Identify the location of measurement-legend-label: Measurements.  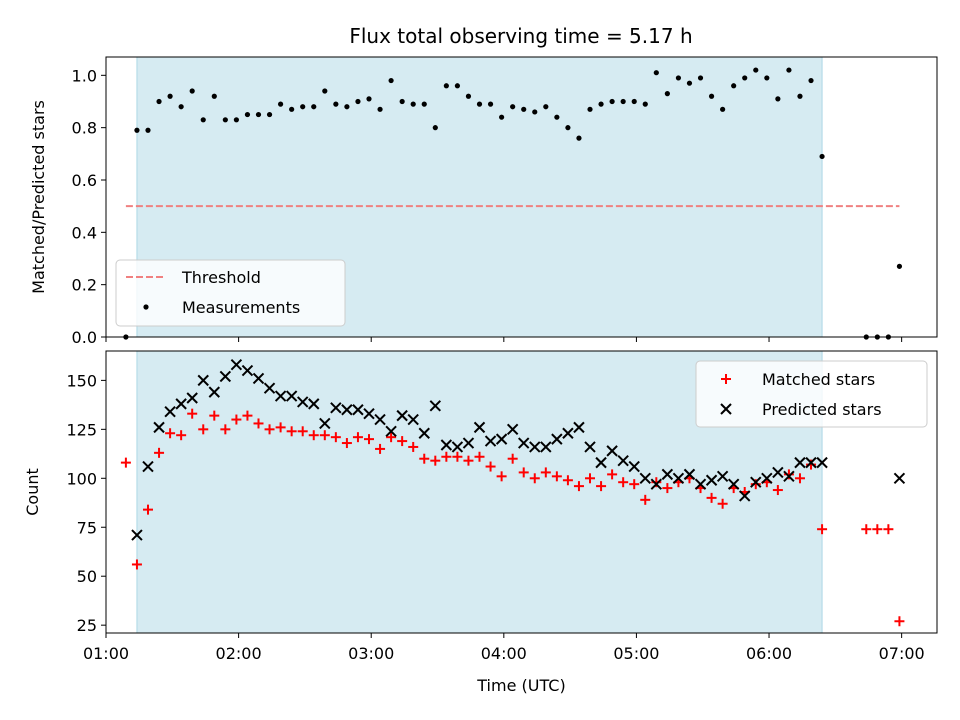
(241, 307).